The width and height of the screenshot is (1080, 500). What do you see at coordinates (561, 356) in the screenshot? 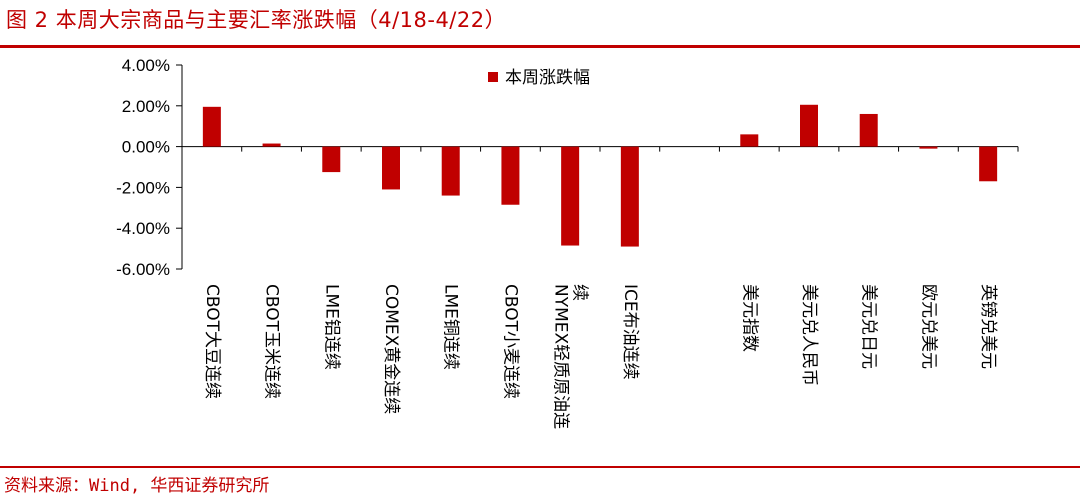
I see `x-category-label: NYMEX轻质原油连` at bounding box center [561, 356].